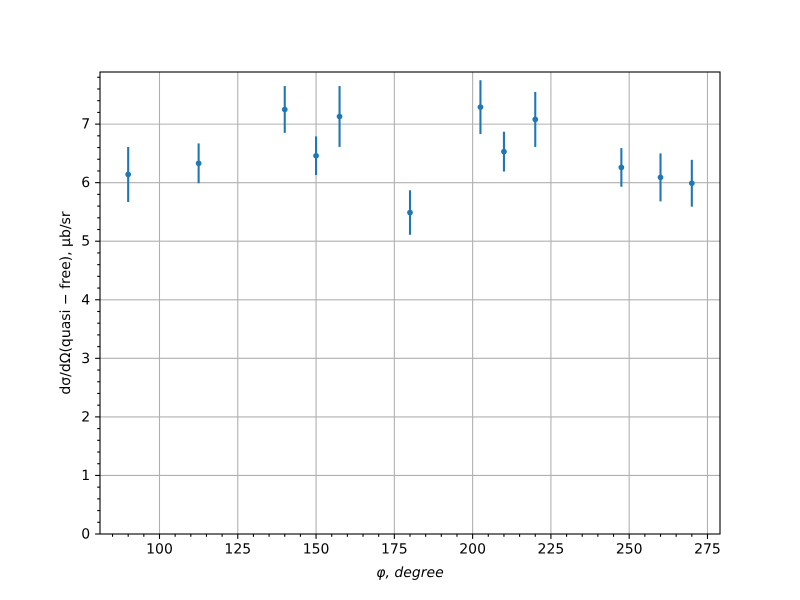 This screenshot has width=800, height=600. Describe the element at coordinates (85, 242) in the screenshot. I see `y-tick-label: 5` at that location.